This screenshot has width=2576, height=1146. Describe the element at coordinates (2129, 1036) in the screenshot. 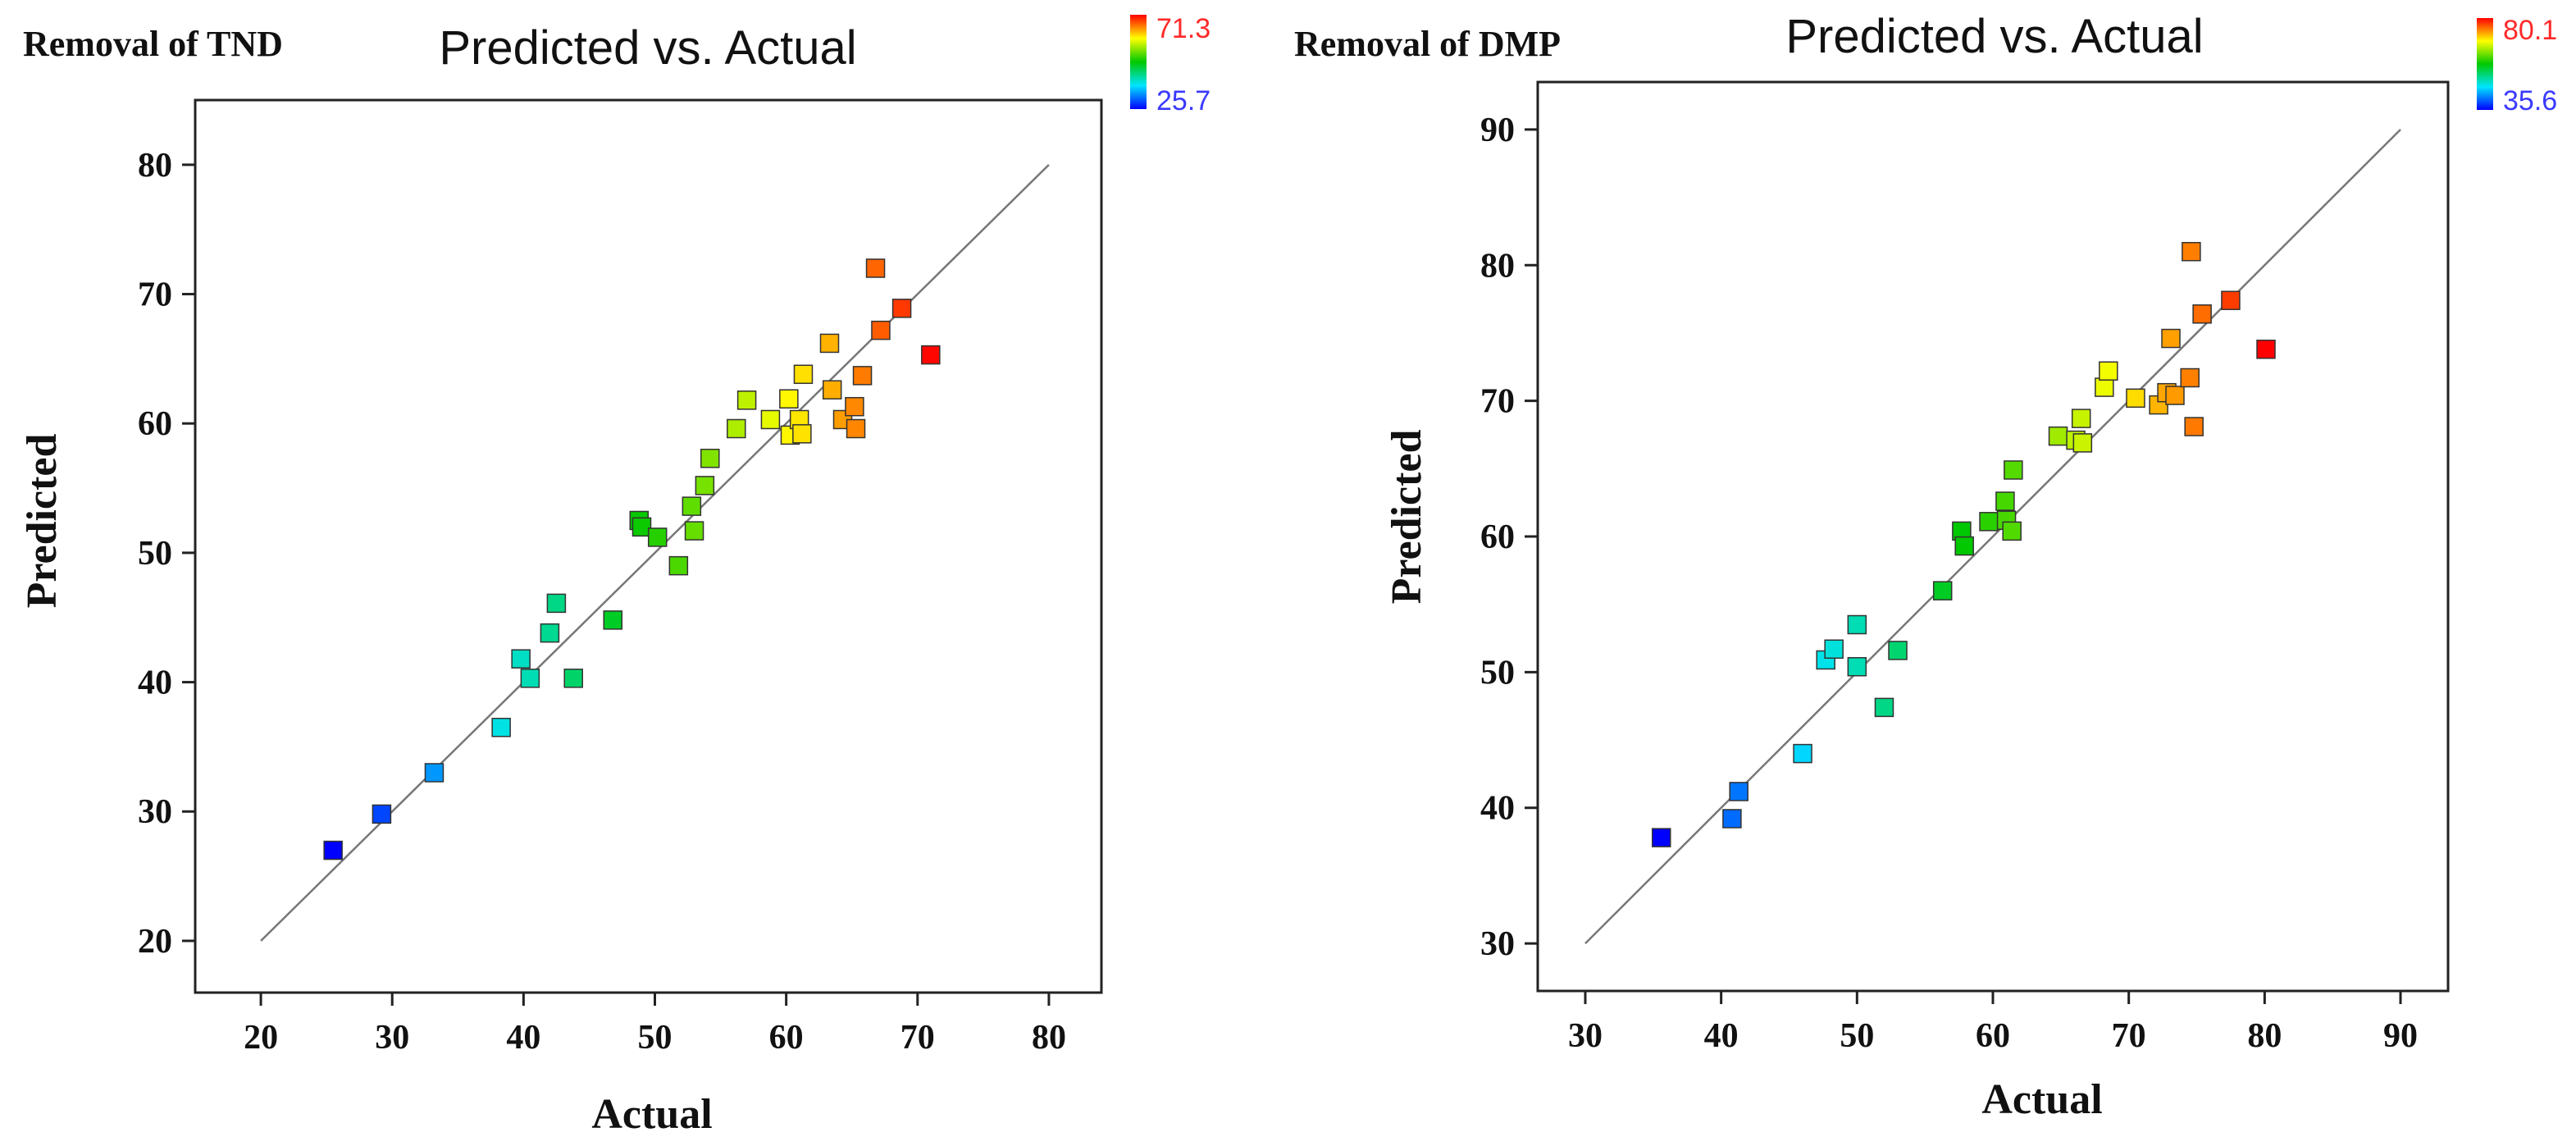

I see `x-tick-label-dmp: 70` at that location.